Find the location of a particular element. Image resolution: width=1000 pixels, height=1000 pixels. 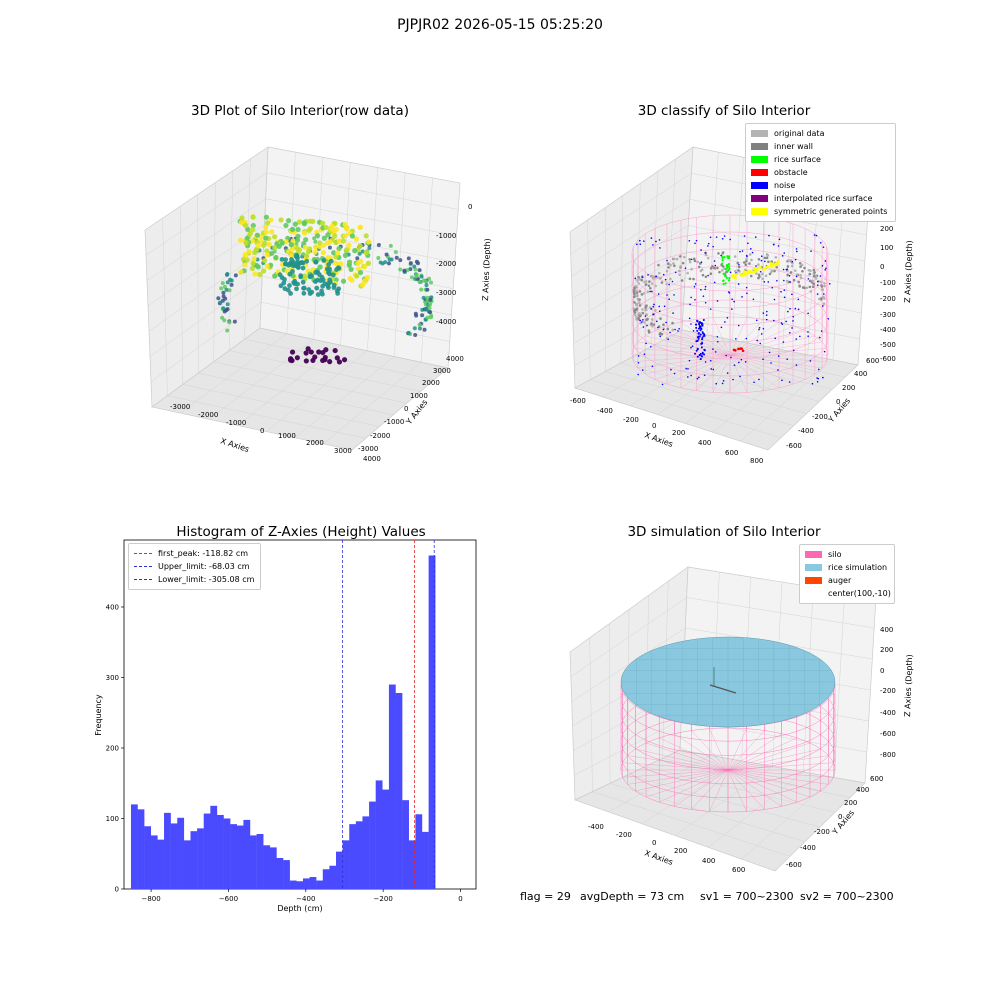

p4-ytick: -600 is located at coordinates (794, 865).